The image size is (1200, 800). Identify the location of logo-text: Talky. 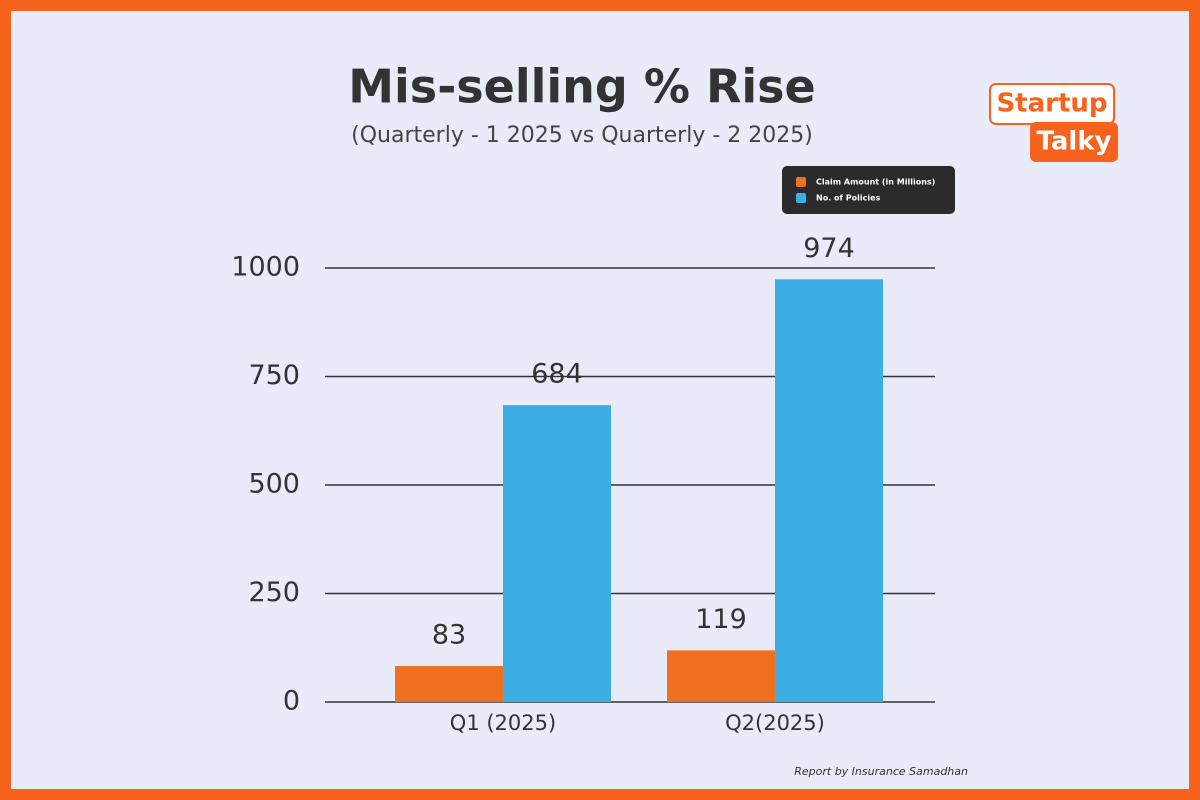
(1073, 142).